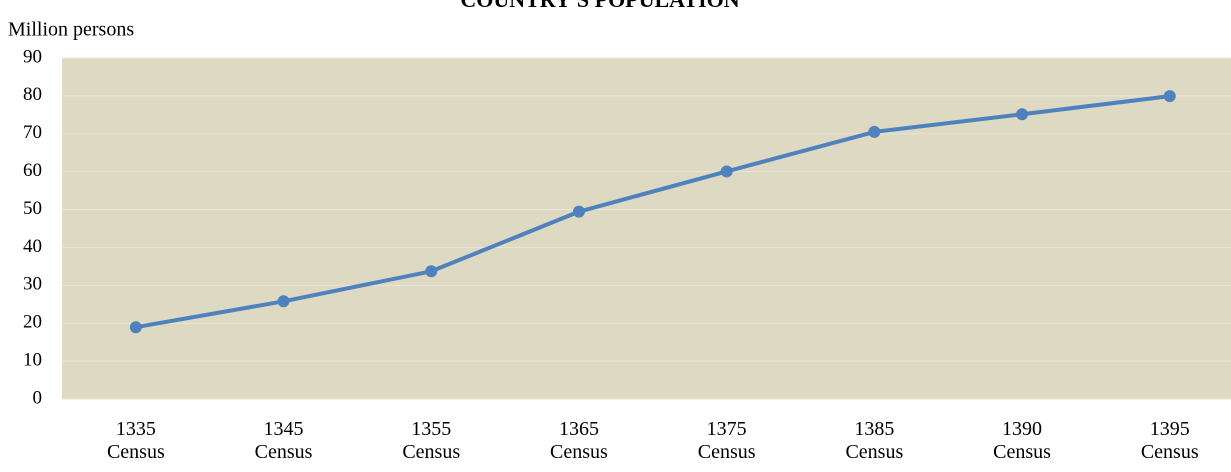 The image size is (1231, 472). Describe the element at coordinates (32, 132) in the screenshot. I see `y-tick-label: 70` at that location.